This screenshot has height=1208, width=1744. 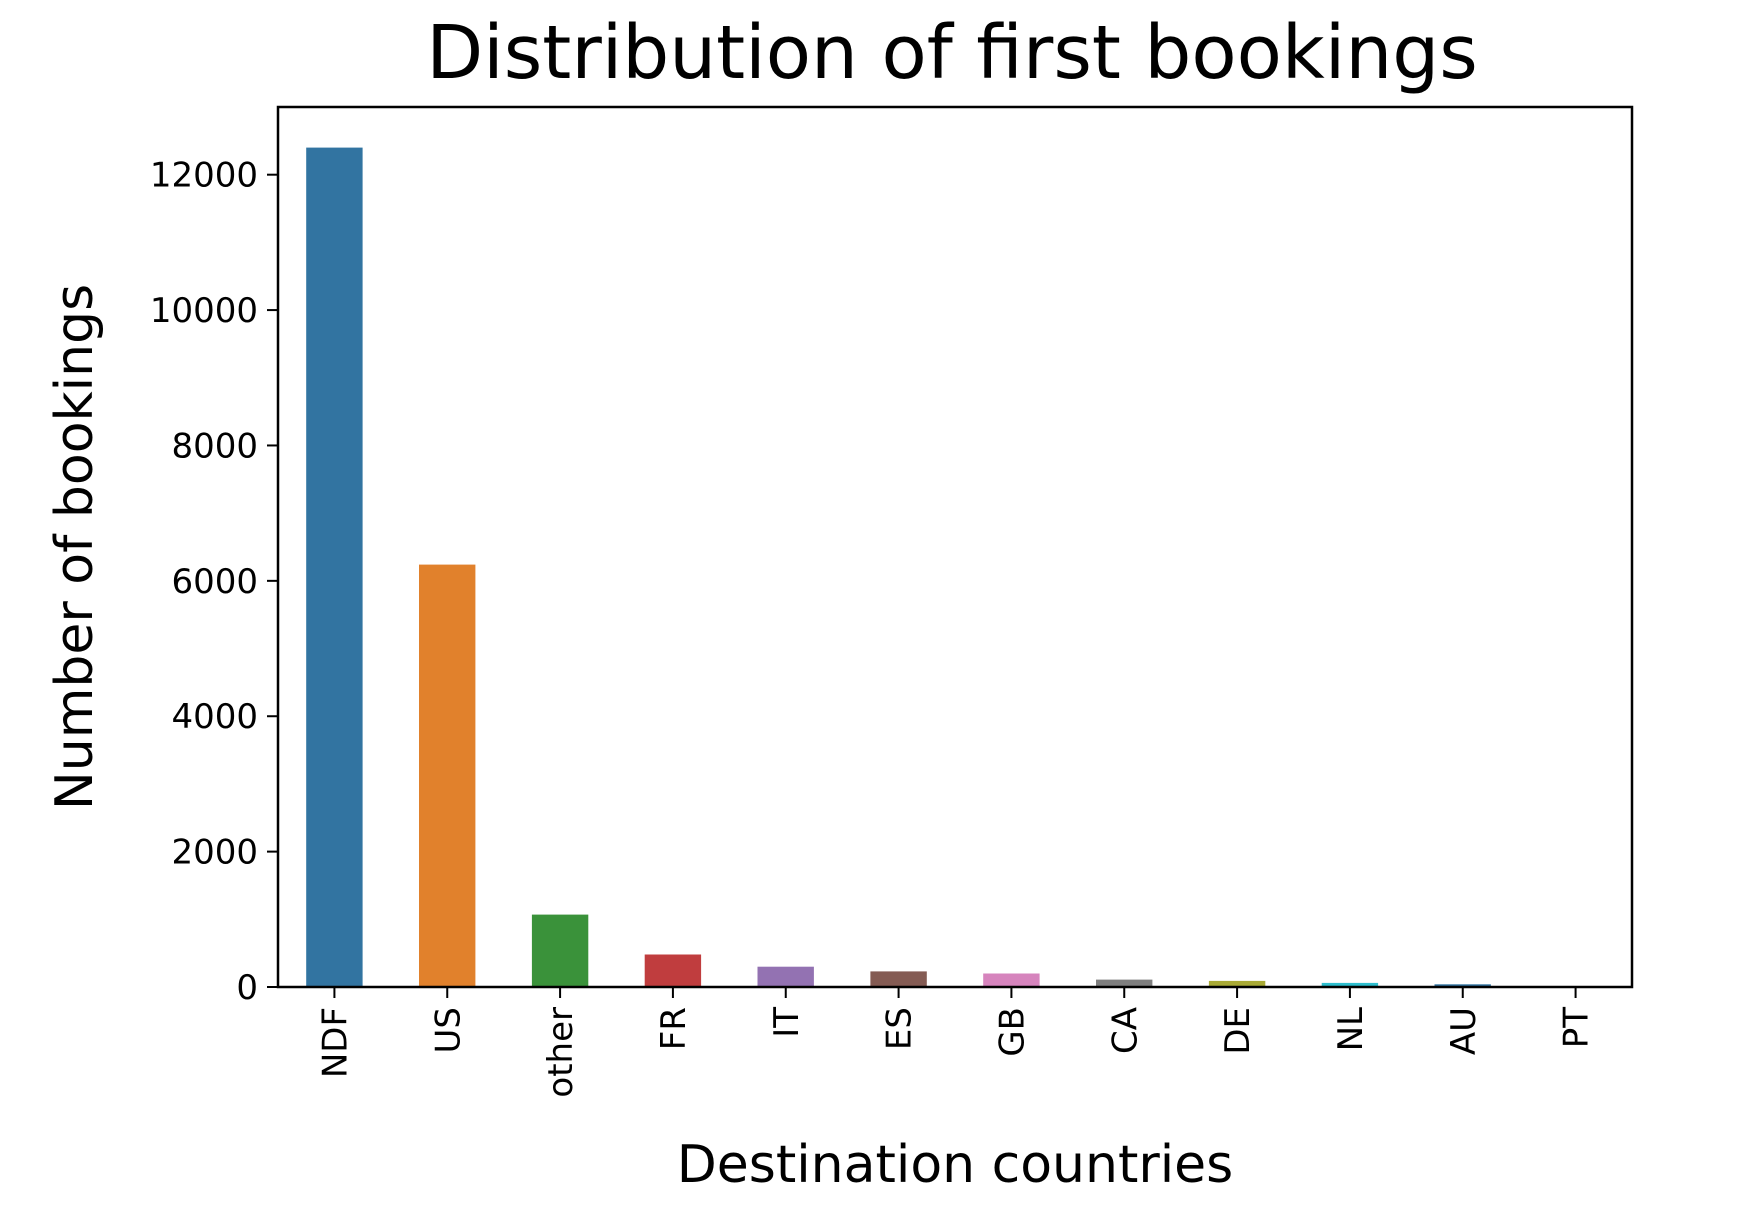 What do you see at coordinates (75, 547) in the screenshot?
I see `y-axis-label: Number of bookings` at bounding box center [75, 547].